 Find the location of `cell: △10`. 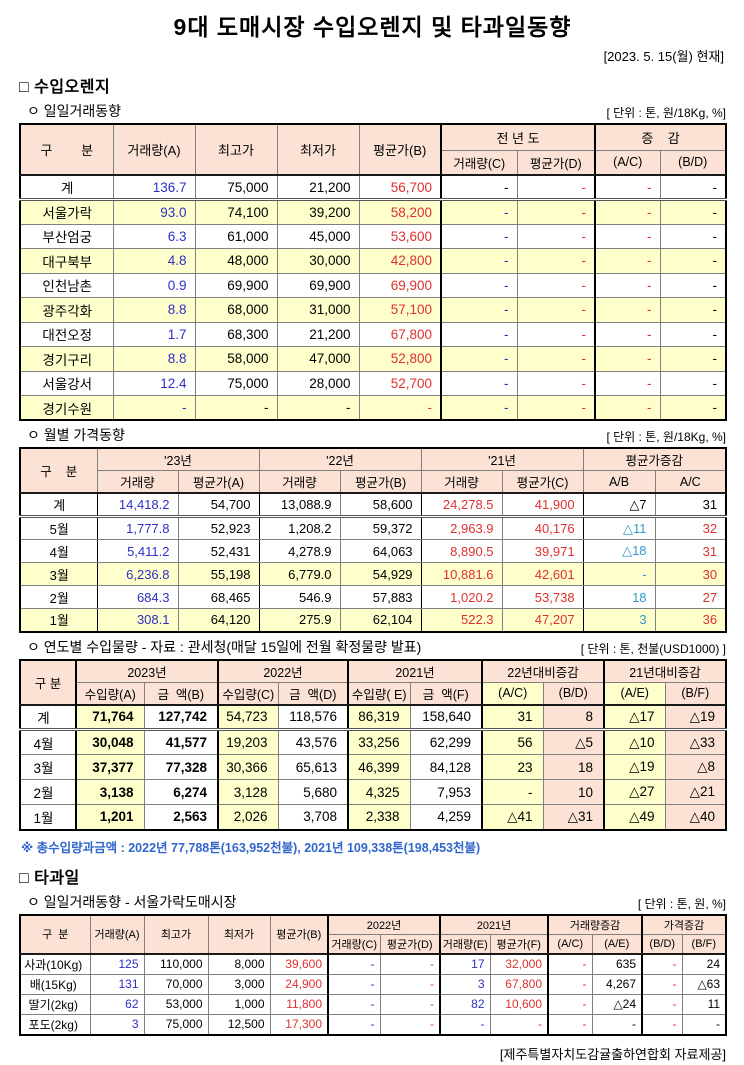

cell: △10 is located at coordinates (634, 742).